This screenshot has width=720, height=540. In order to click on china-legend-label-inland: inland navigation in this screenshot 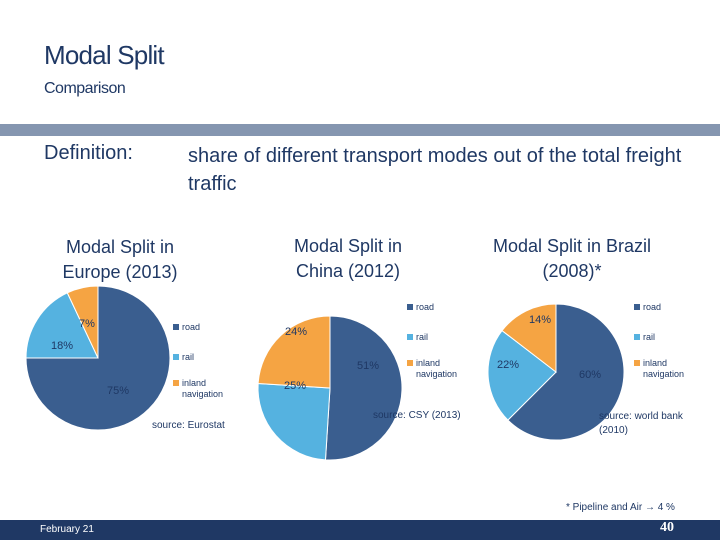, I will do `click(436, 368)`.